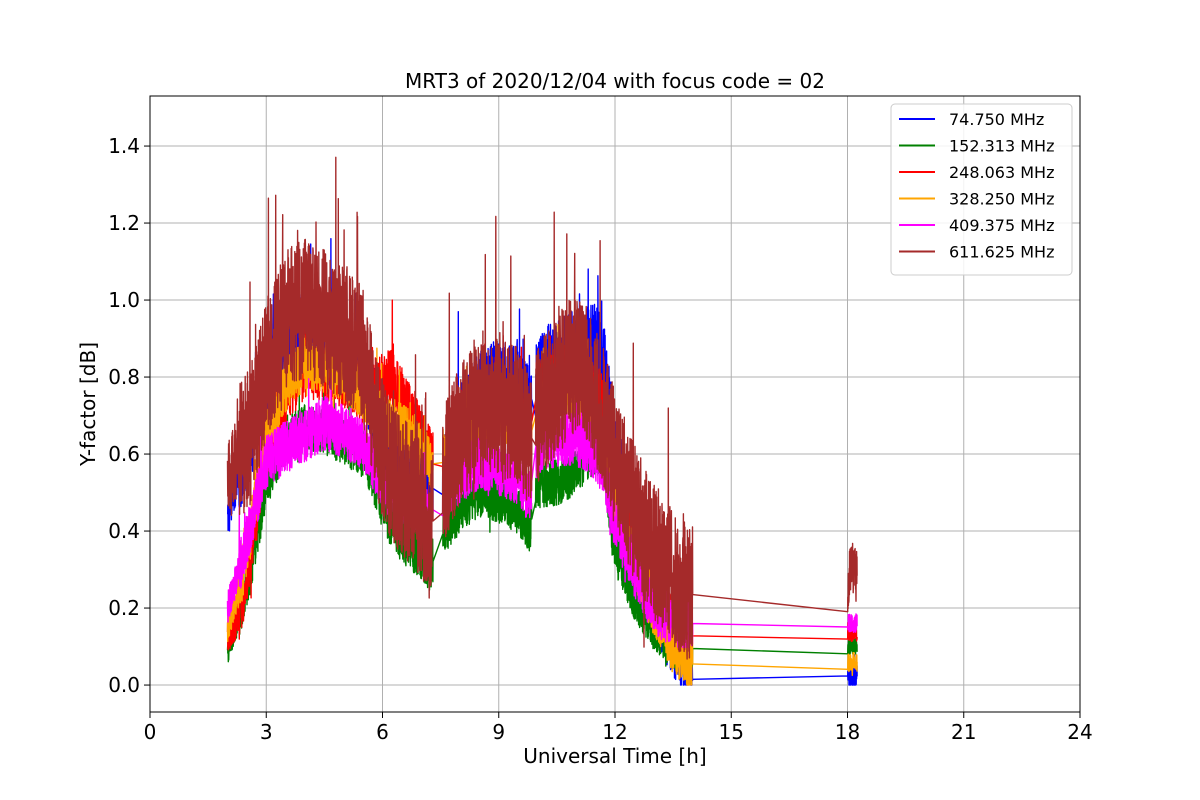  What do you see at coordinates (124, 377) in the screenshot?
I see `y-tick-label: 0.8` at bounding box center [124, 377].